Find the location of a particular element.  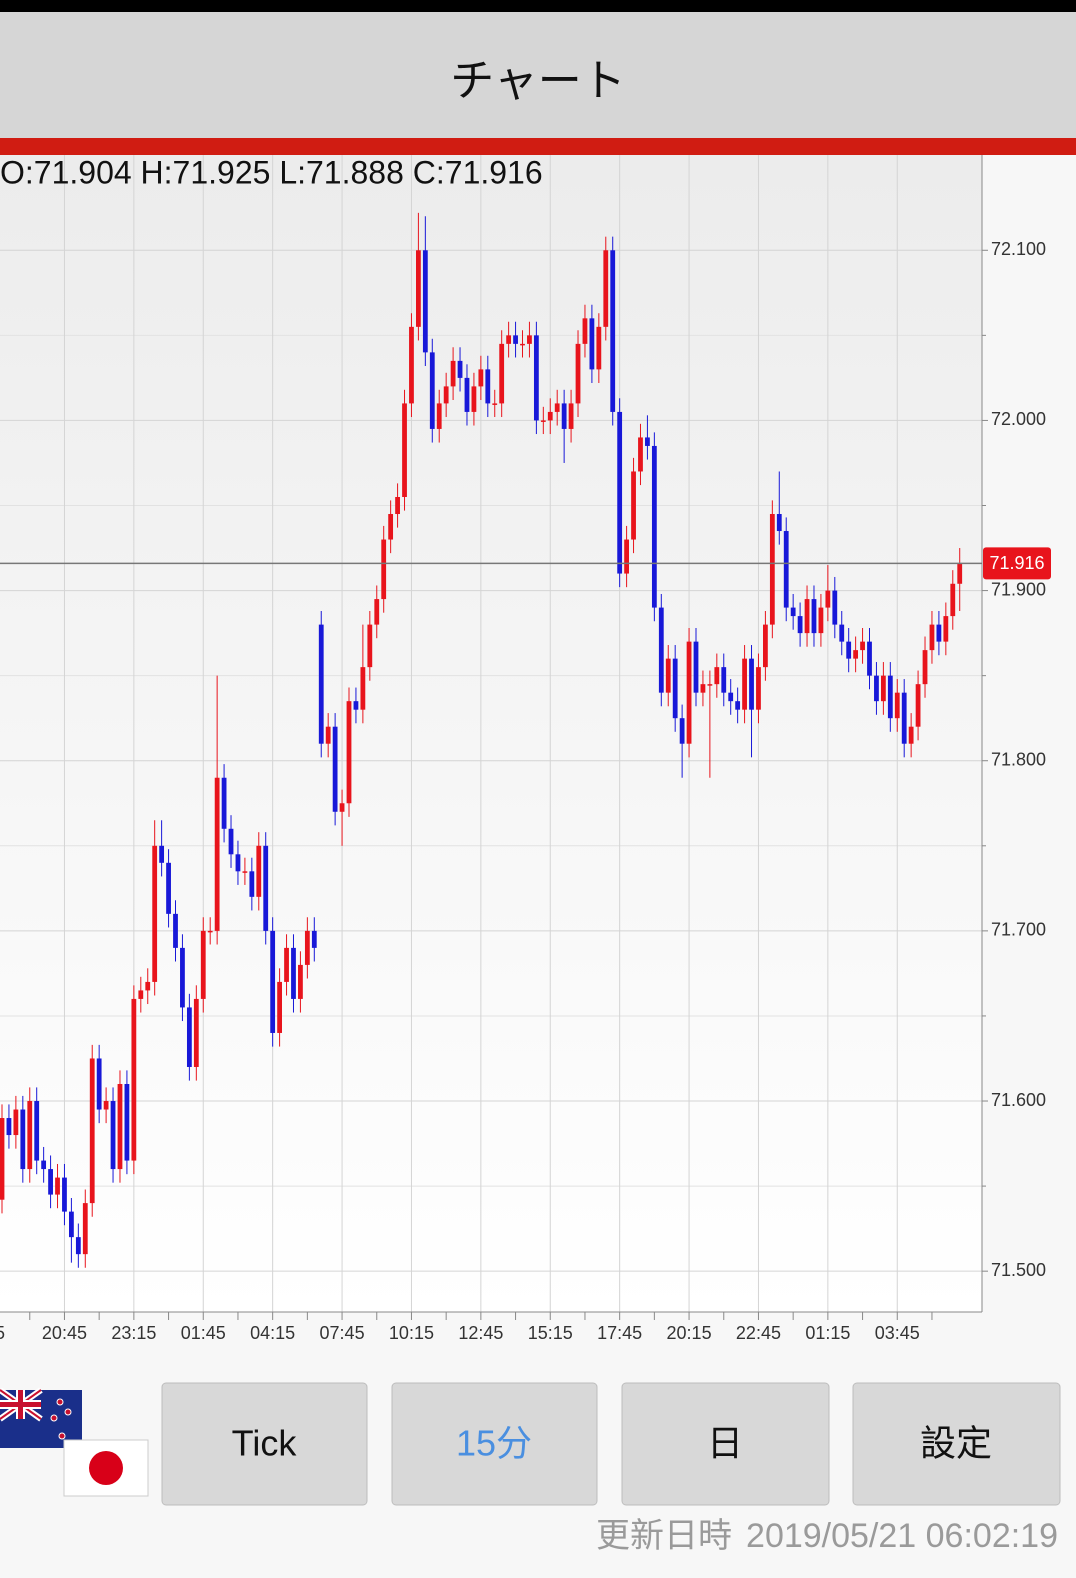

accent-bar is located at coordinates (538, 146).